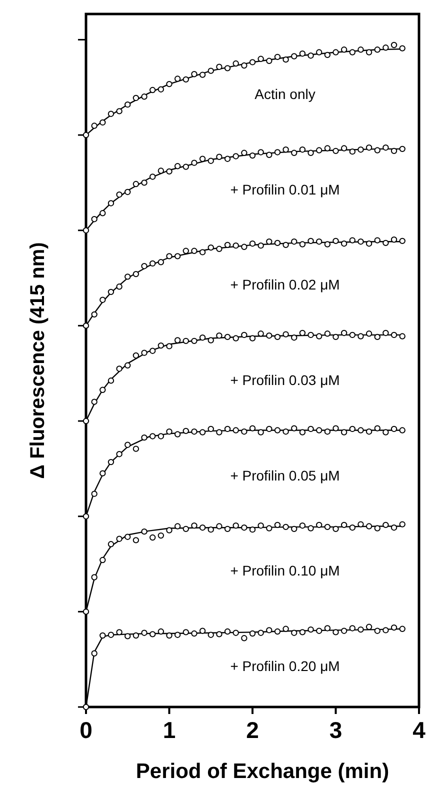  Describe the element at coordinates (285, 189) in the screenshot. I see `series-label: + Profilin 0.01 μM` at that location.